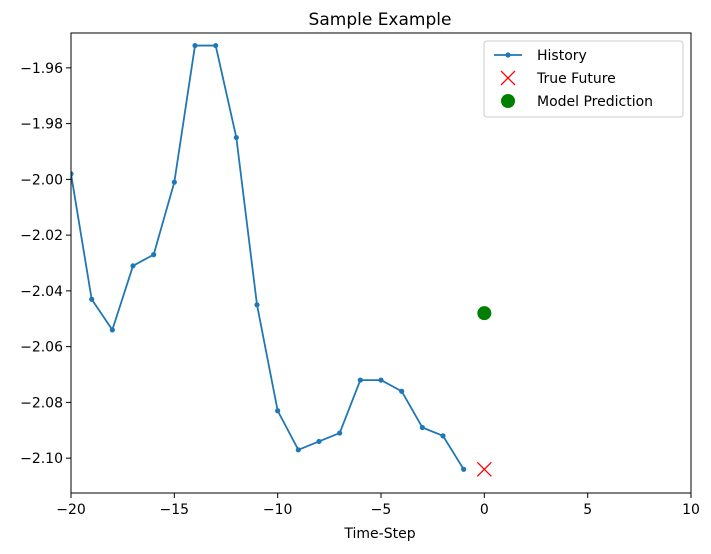  Describe the element at coordinates (507, 54) in the screenshot. I see `legend-history-marker` at that location.